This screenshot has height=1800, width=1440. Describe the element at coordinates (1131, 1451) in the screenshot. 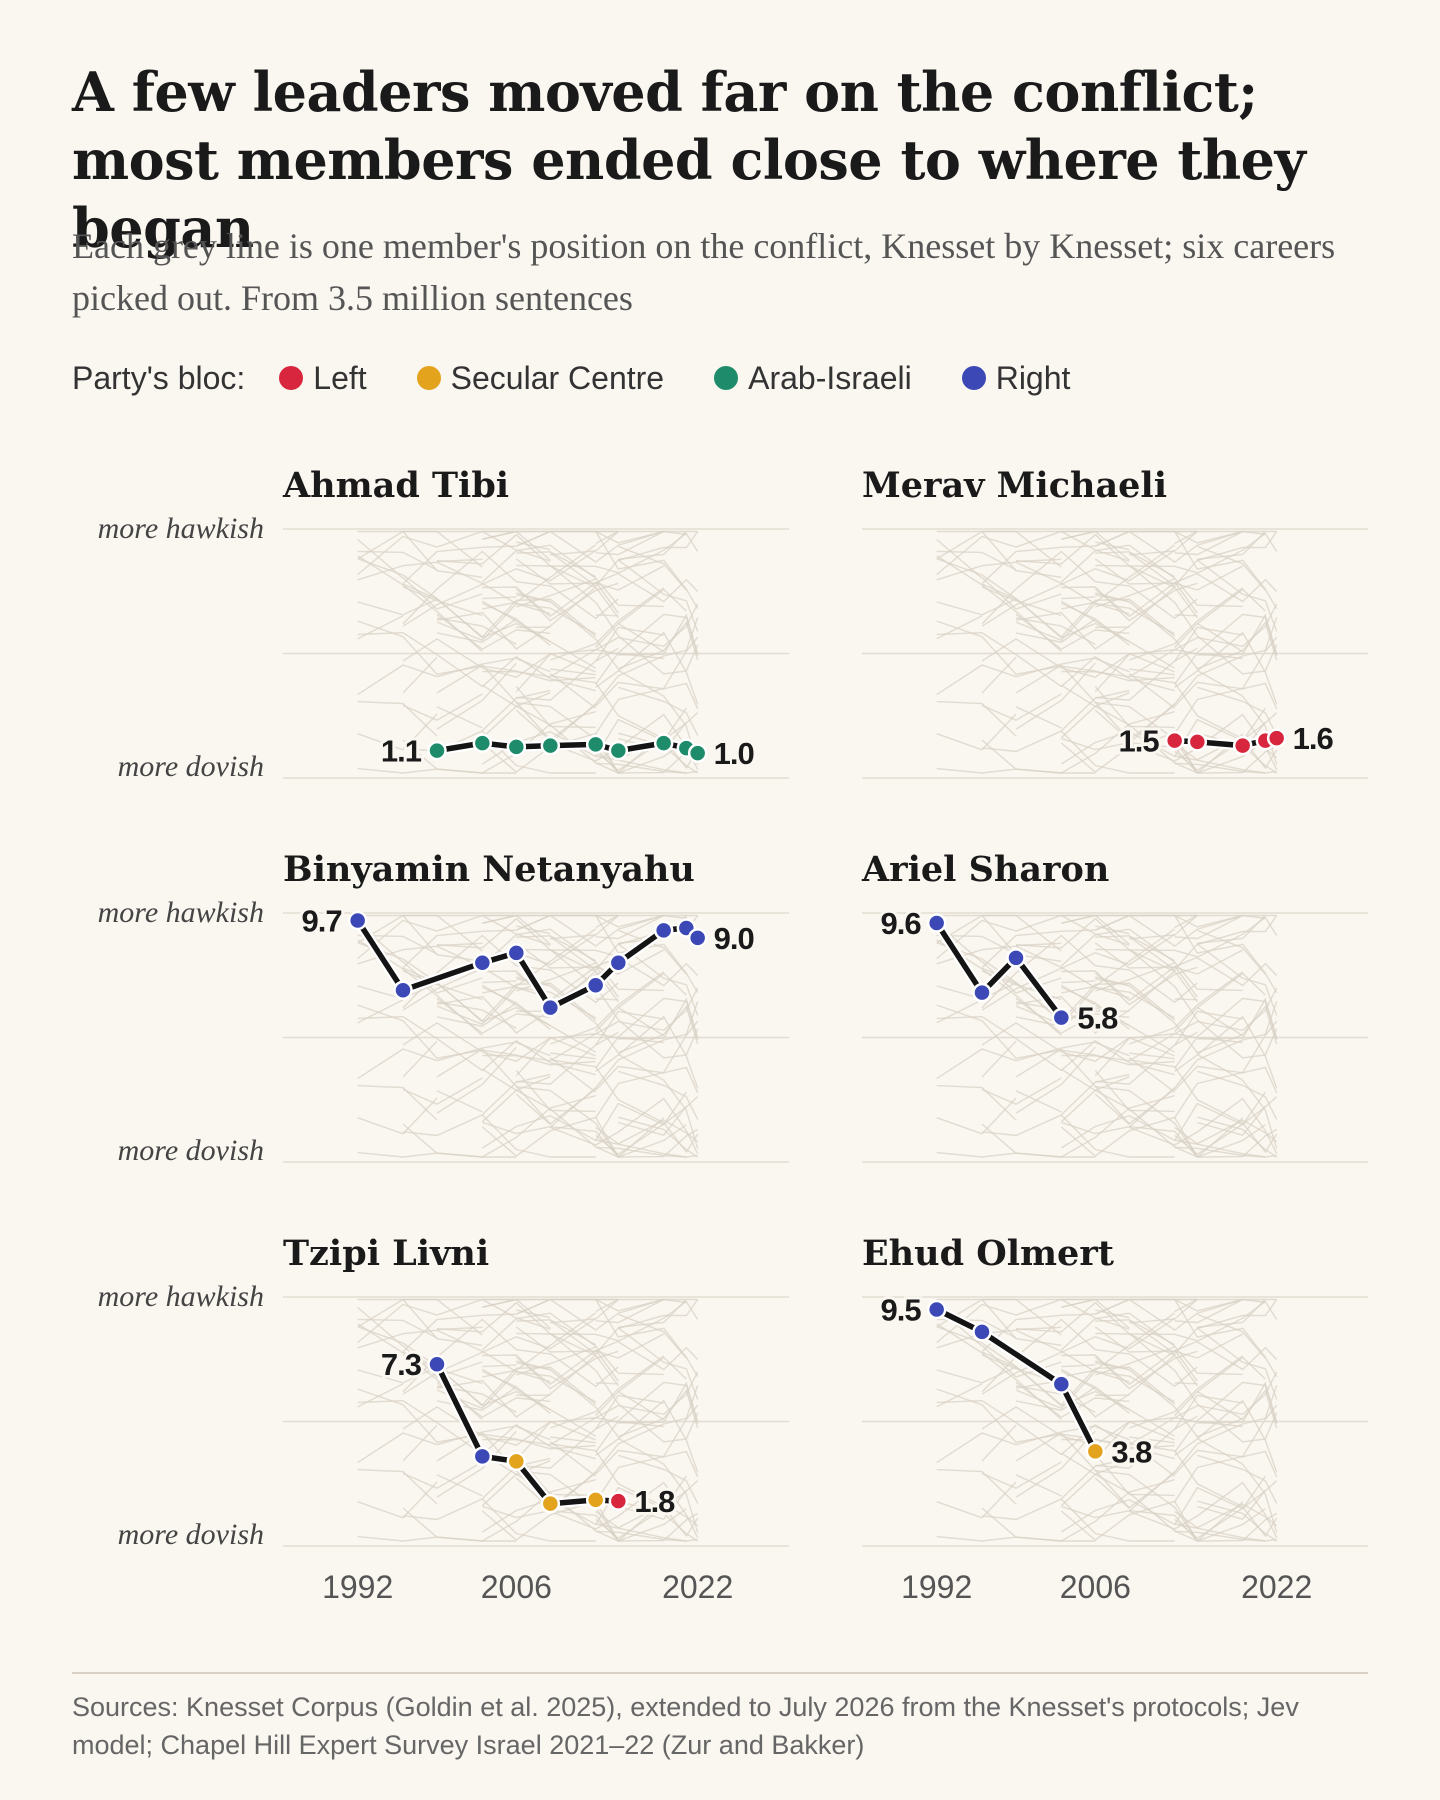

I see `end-label-ehud-olmert: 3.8` at that location.